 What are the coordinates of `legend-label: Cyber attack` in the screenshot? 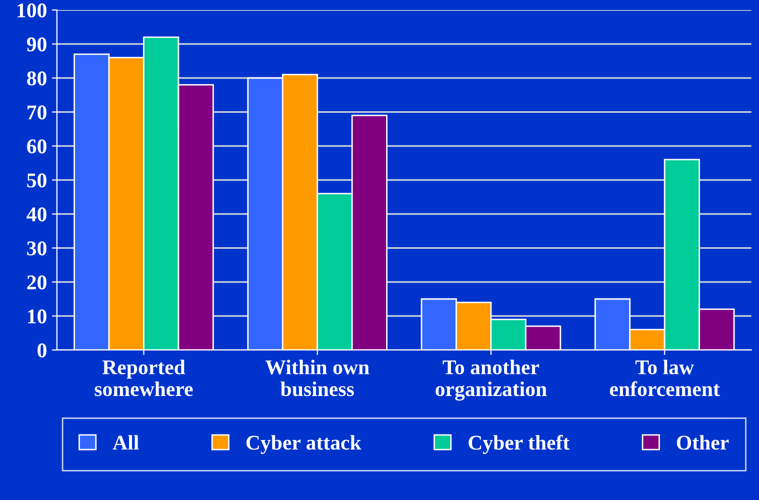 It's located at (304, 444).